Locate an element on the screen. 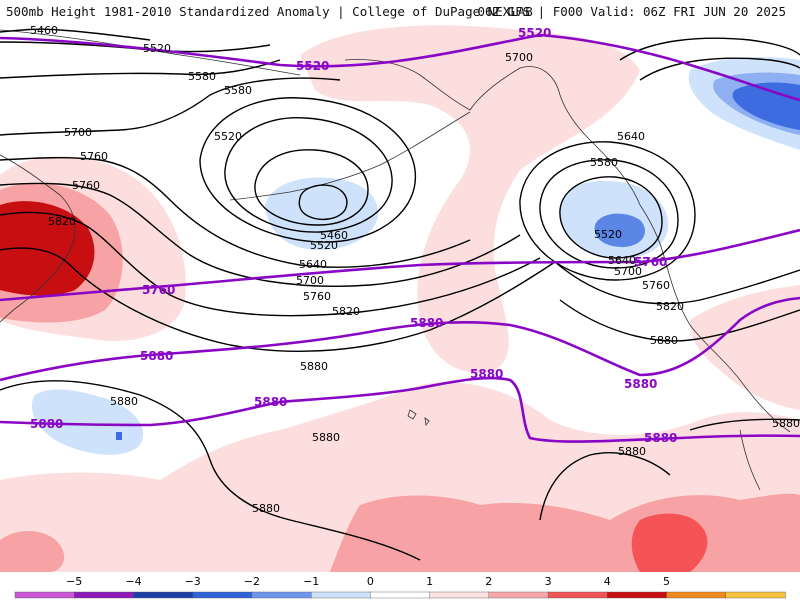  coastline-asia-east is located at coordinates (38, 238).